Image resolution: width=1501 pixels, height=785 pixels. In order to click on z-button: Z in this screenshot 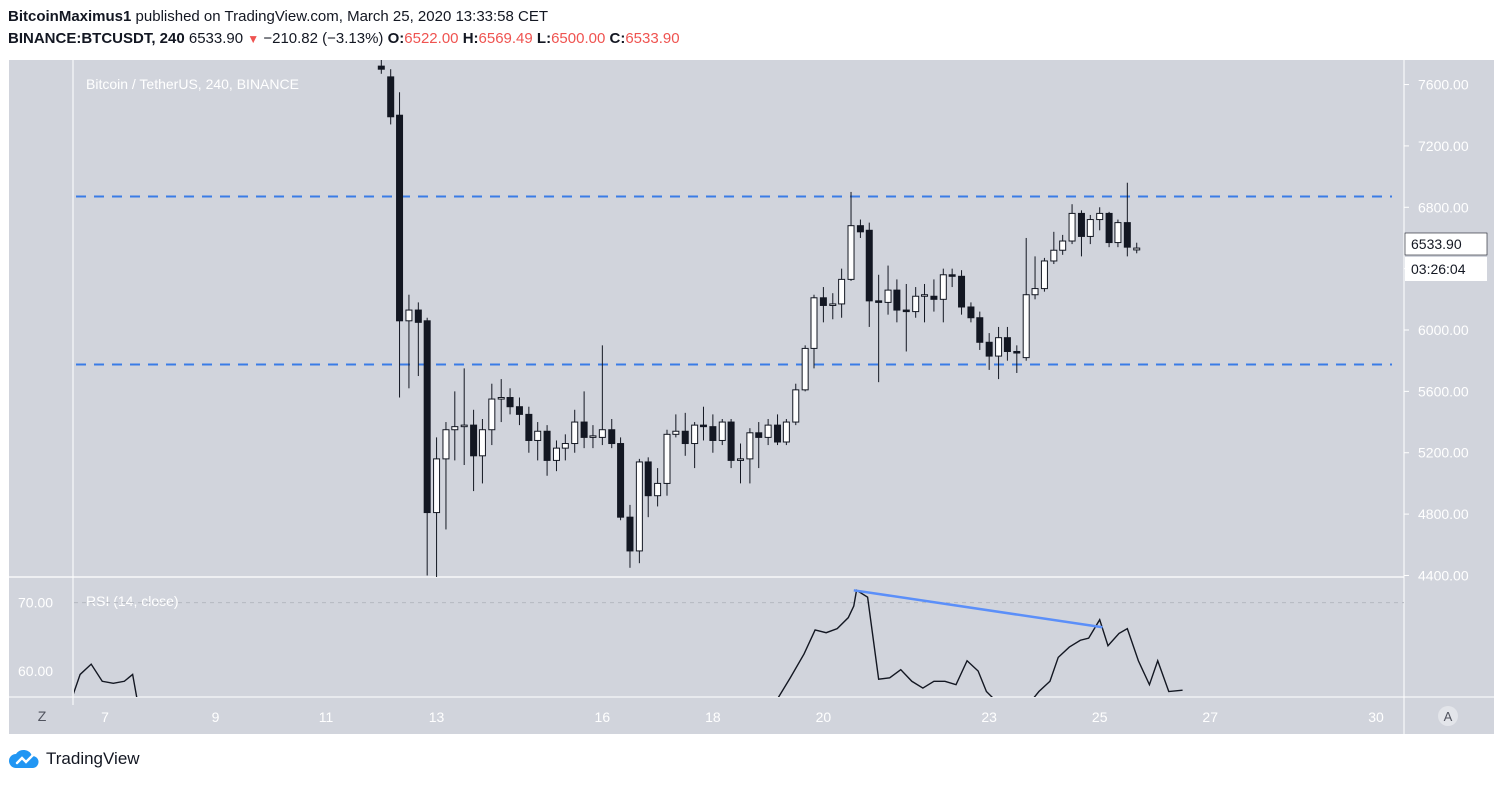, I will do `click(42, 716)`.